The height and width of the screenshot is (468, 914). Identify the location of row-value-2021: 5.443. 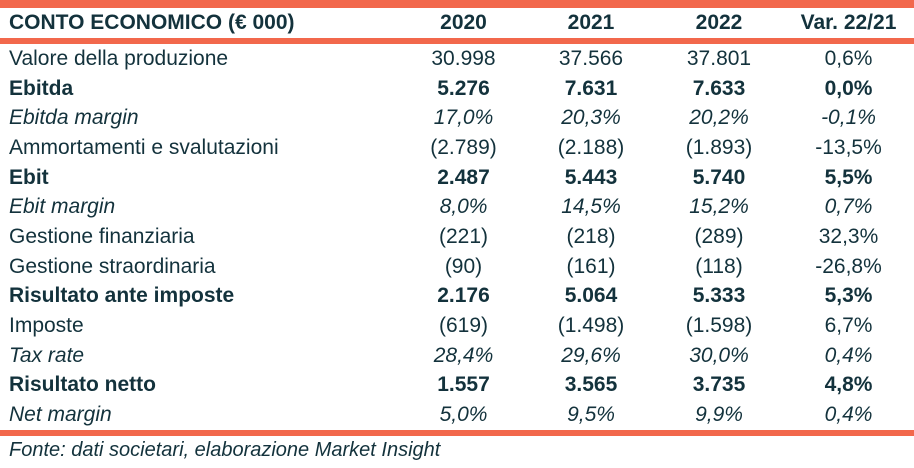
(591, 177).